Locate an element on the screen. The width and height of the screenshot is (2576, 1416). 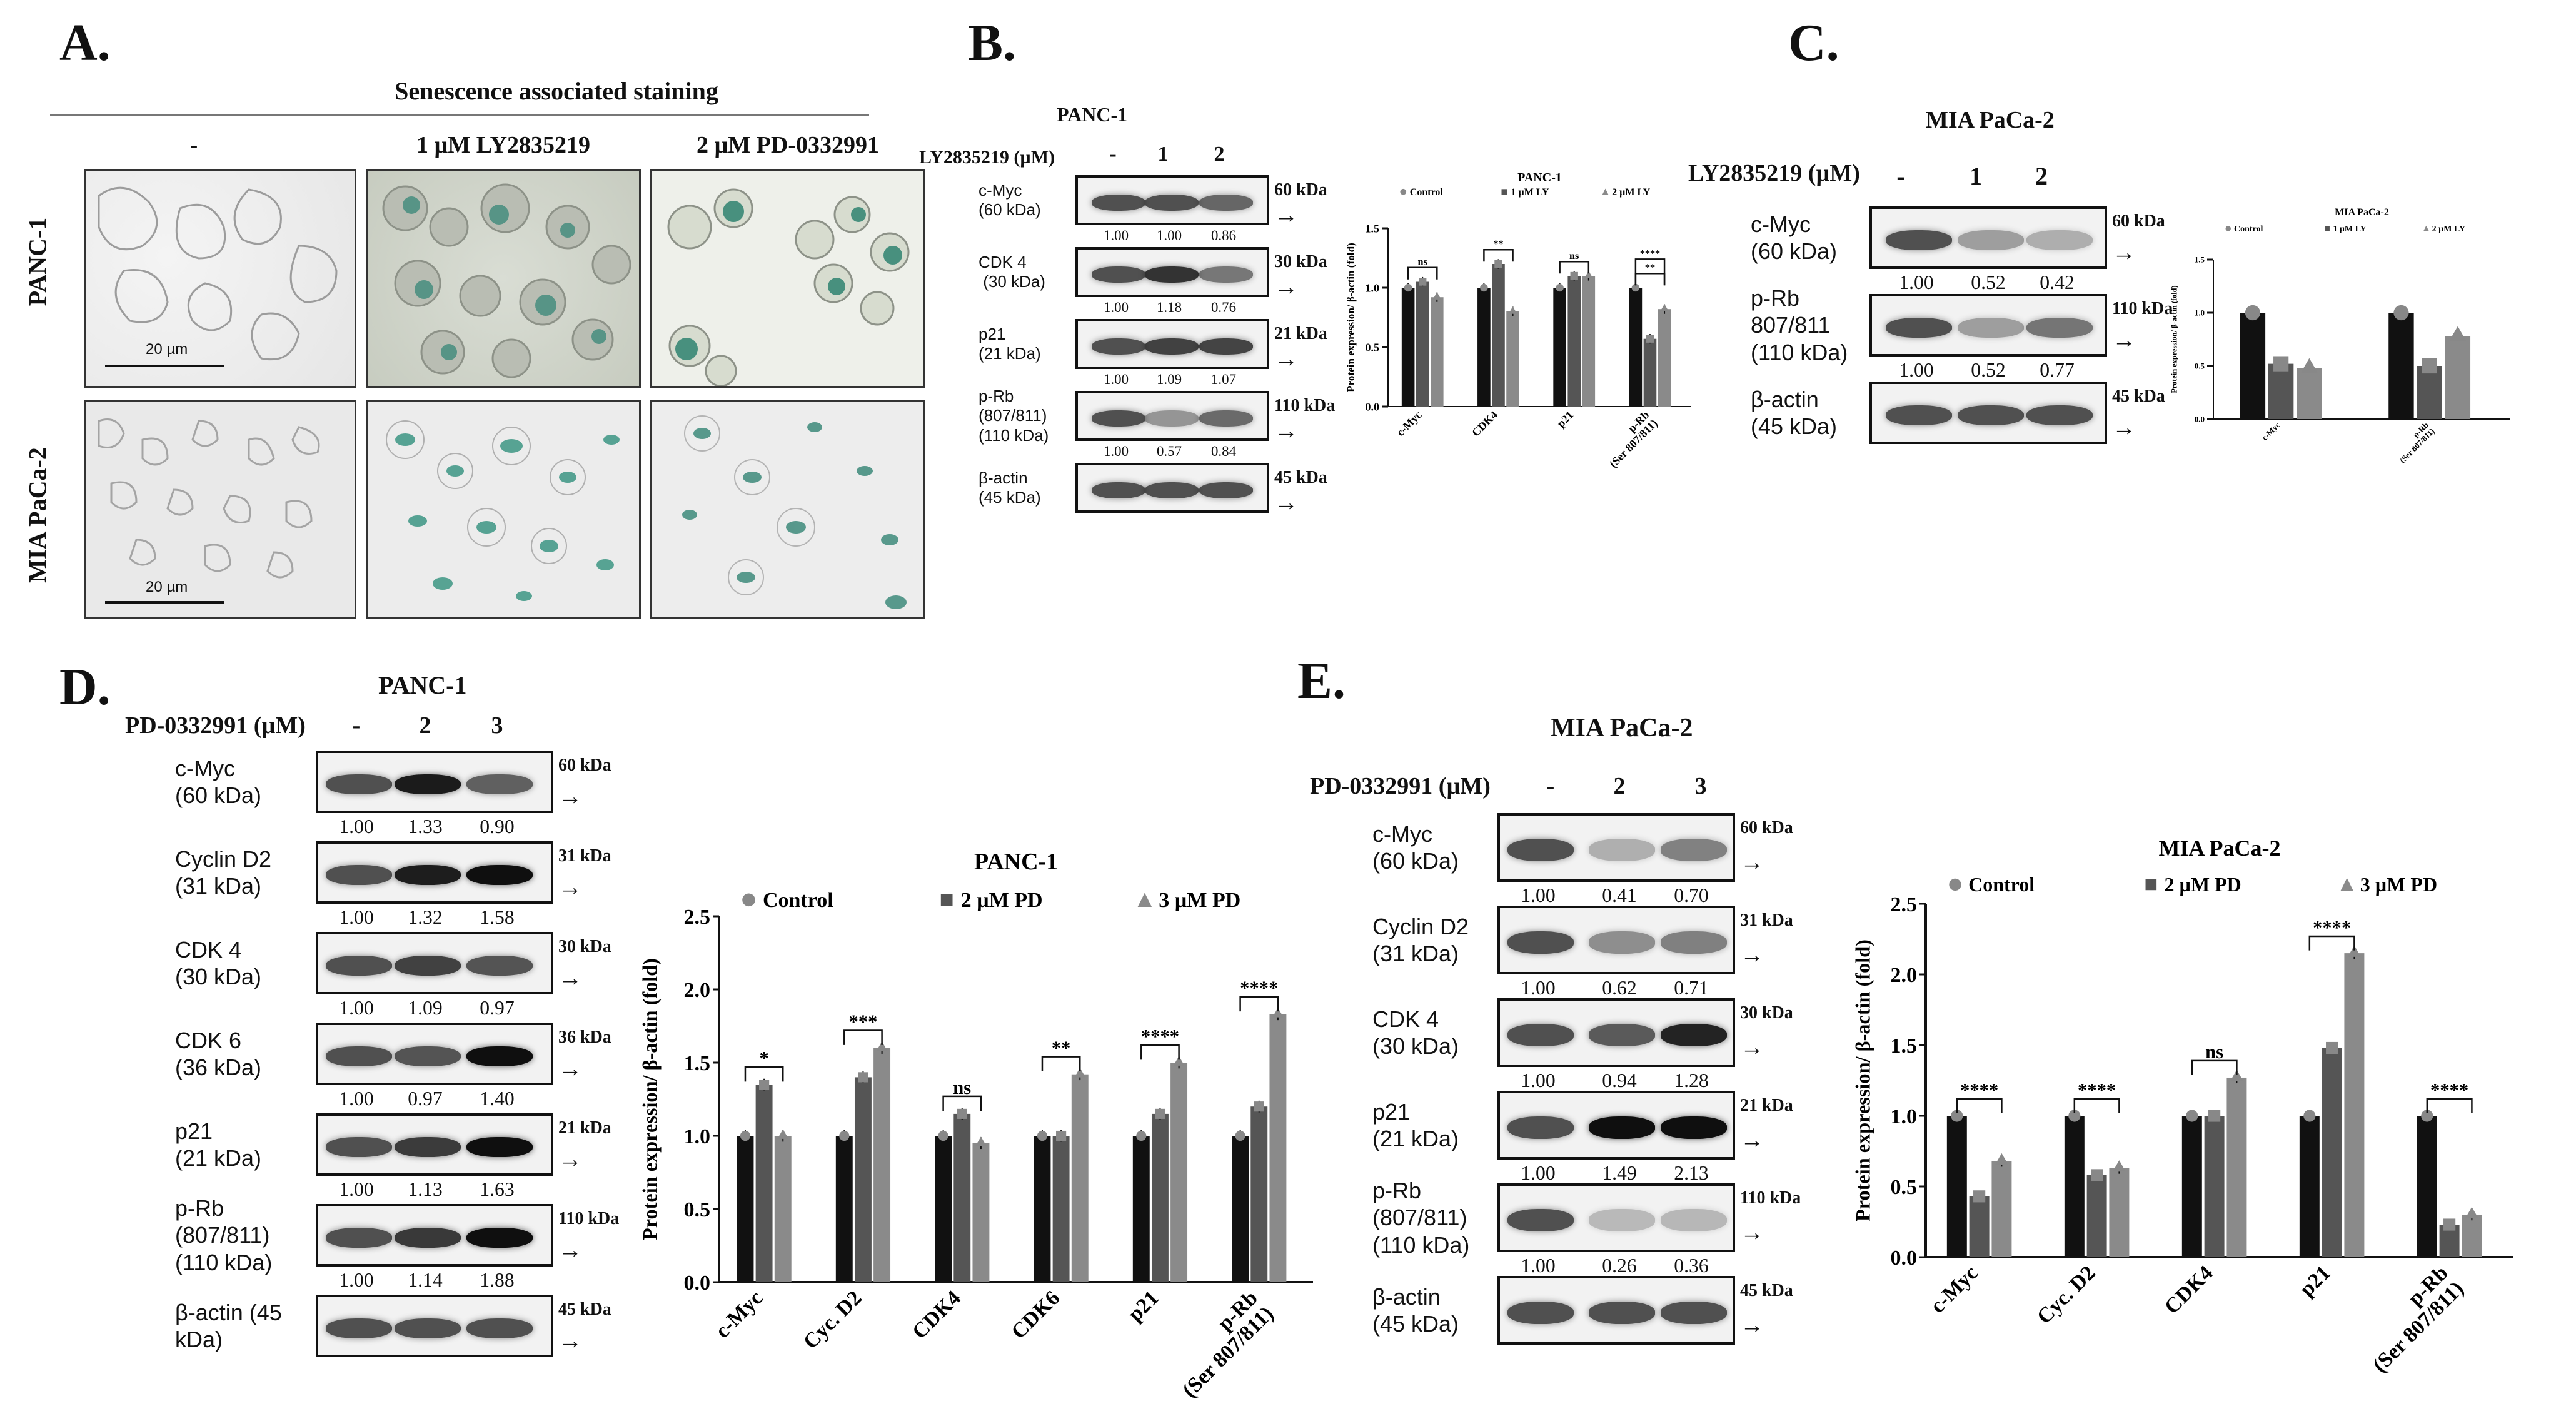
y-tick-label: 0.5 is located at coordinates (2200, 367).